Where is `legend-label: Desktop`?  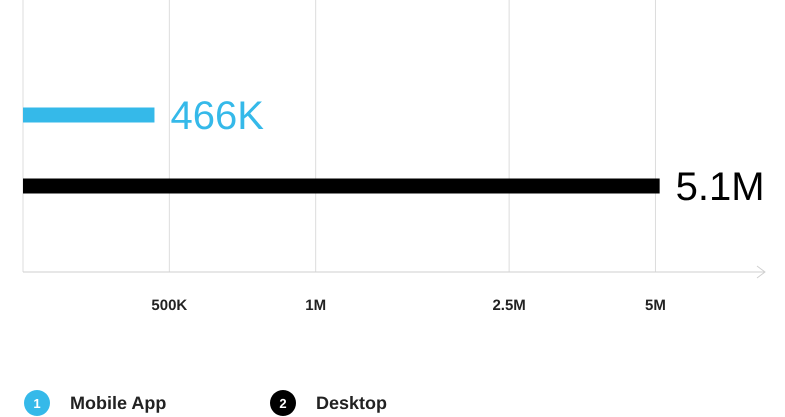
legend-label: Desktop is located at coordinates (352, 403).